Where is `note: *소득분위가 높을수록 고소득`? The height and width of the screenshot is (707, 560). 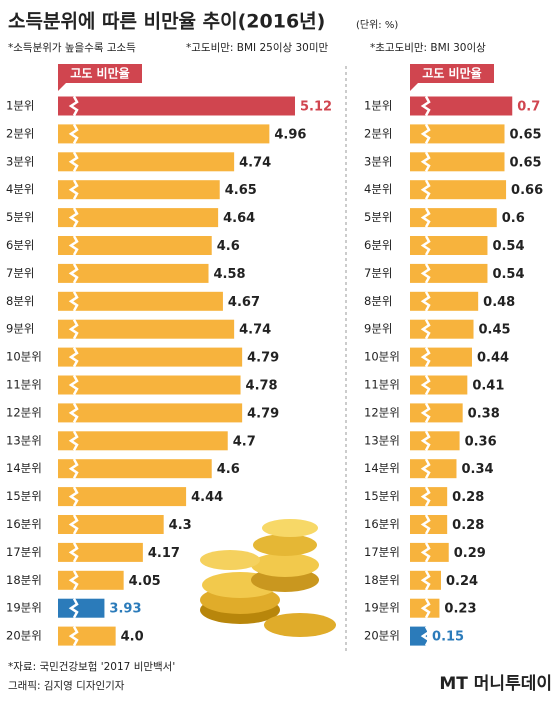
note: *소득분위가 높을수록 고소득 is located at coordinates (72, 47).